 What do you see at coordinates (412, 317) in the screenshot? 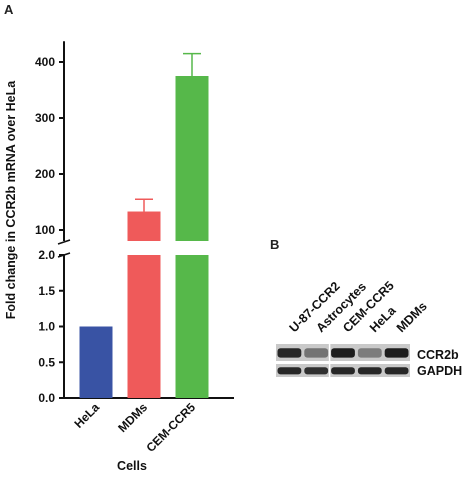
I see `blot-lane-label: MDMs` at bounding box center [412, 317].